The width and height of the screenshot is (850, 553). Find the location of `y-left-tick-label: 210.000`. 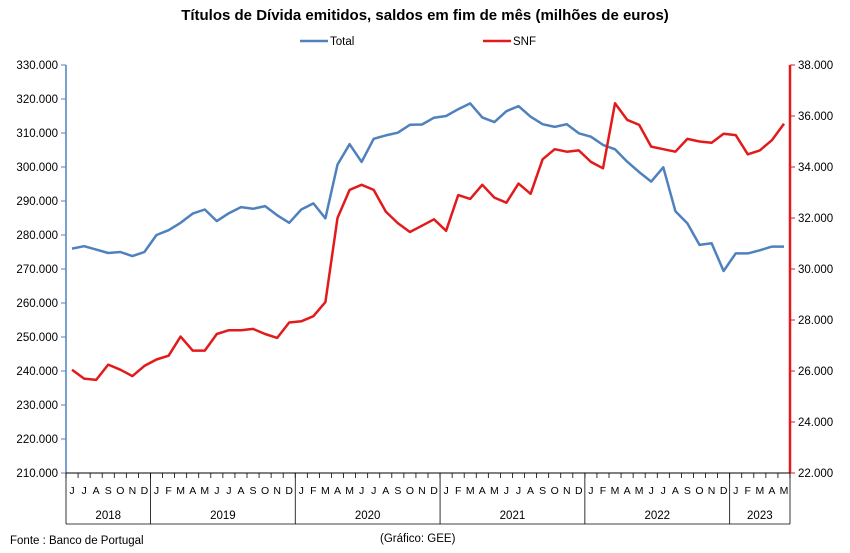

y-left-tick-label: 210.000 is located at coordinates (37, 474).